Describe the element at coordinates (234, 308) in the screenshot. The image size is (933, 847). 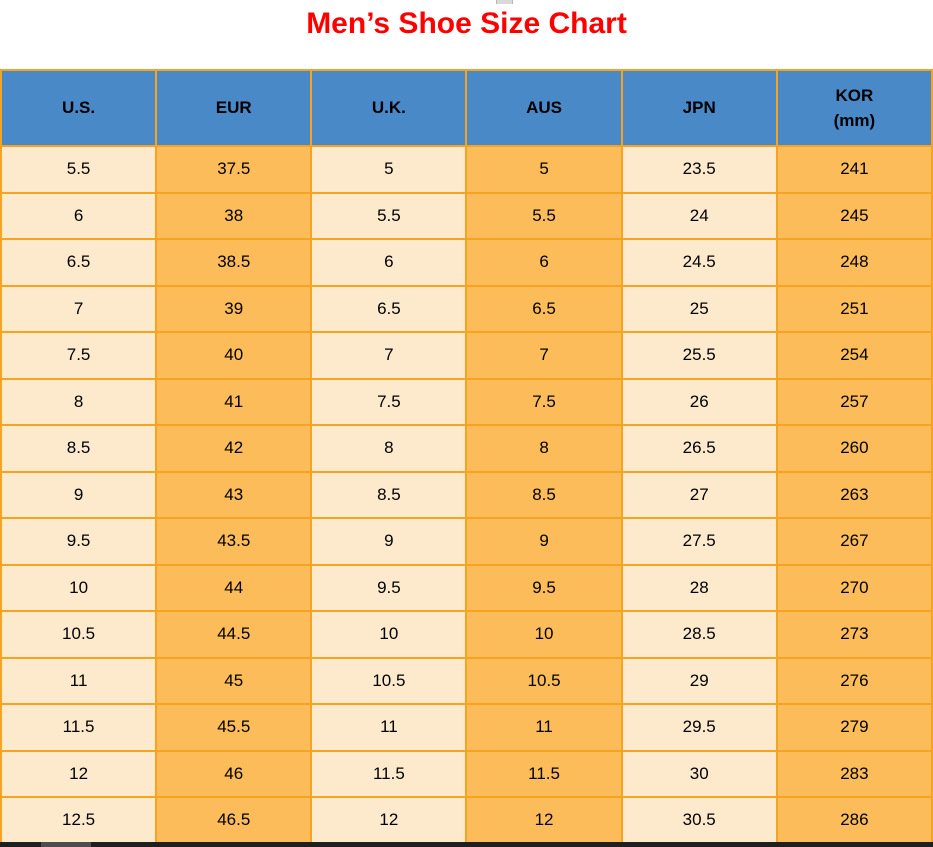
I see `size-cell: 39` at that location.